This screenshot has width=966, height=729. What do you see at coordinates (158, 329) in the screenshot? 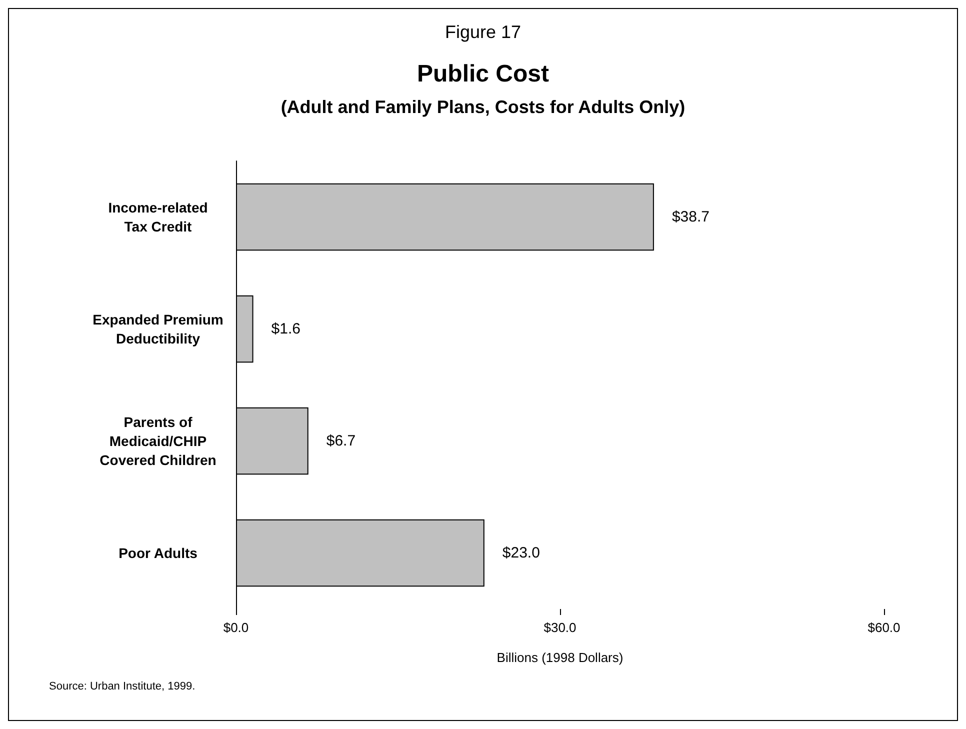
I see `y-tick-label: Expanded Premium Deductibility` at bounding box center [158, 329].